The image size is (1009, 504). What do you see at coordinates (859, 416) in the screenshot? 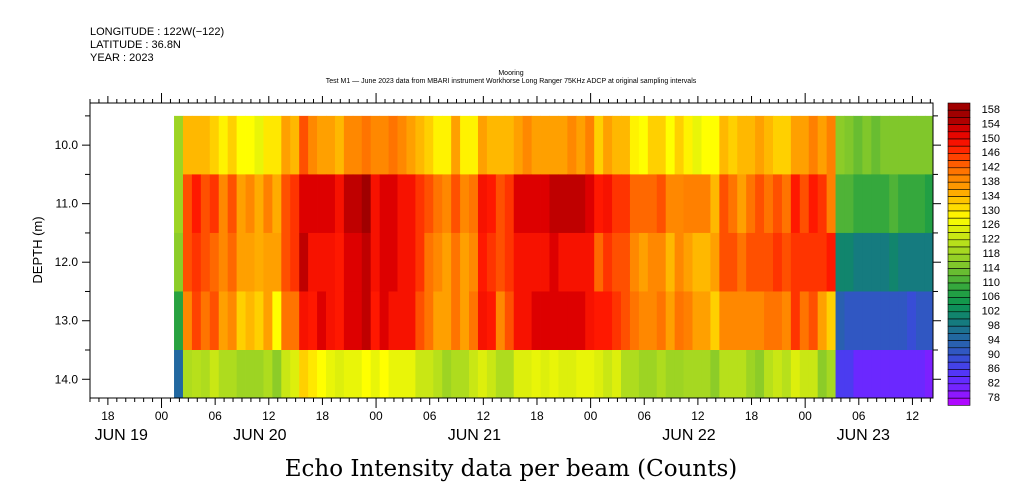
I see `x-tick-label: 06` at bounding box center [859, 416].